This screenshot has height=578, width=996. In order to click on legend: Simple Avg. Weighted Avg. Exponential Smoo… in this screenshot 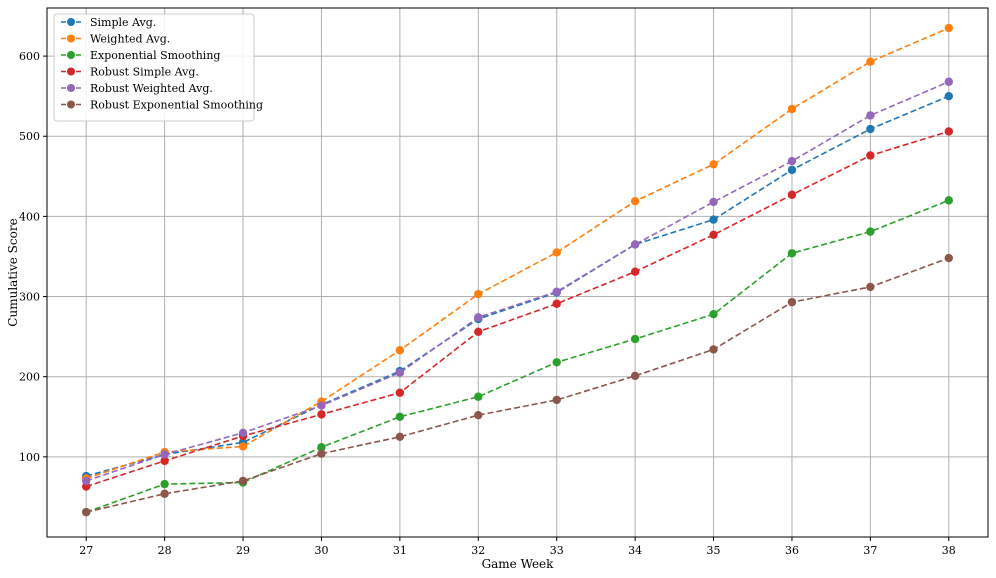, I will do `click(158, 67)`.